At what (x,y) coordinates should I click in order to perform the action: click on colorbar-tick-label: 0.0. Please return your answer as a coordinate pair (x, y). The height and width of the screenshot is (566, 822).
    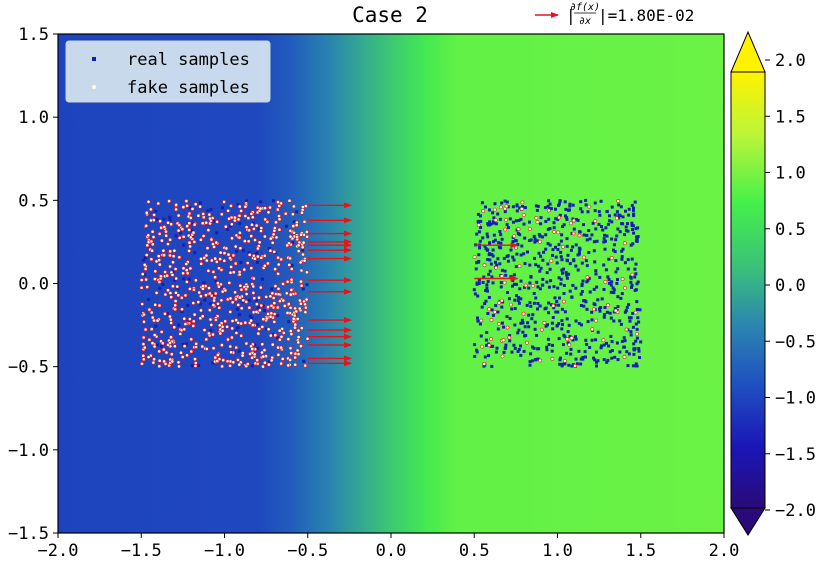
    Looking at the image, I should click on (790, 286).